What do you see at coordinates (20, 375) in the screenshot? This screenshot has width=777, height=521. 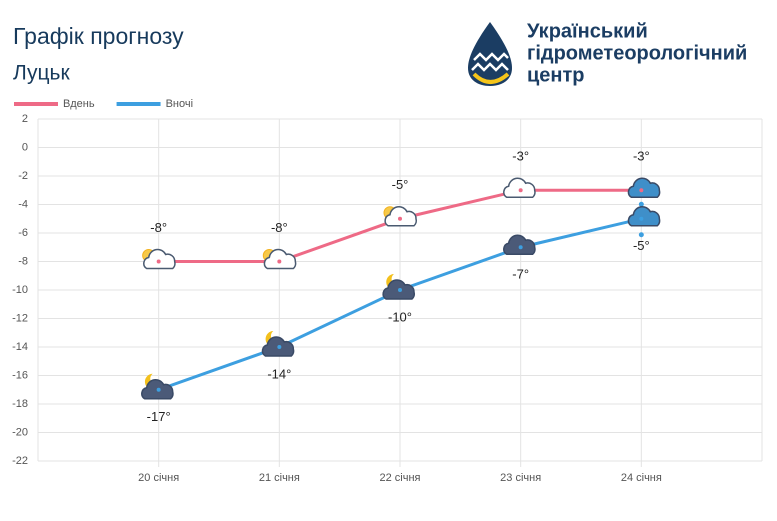 I see `y-tick-label: -16` at bounding box center [20, 375].